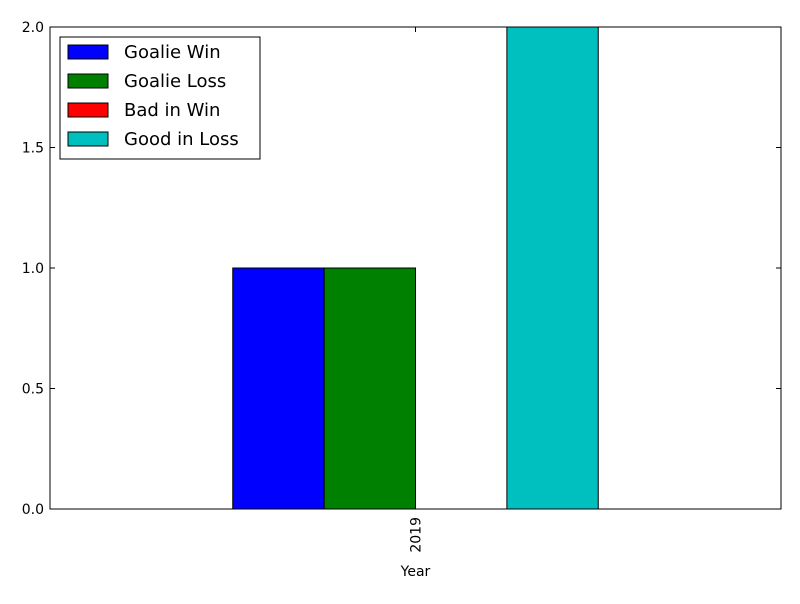 This screenshot has height=604, width=800. What do you see at coordinates (552, 268) in the screenshot?
I see `bar-good-in-loss` at bounding box center [552, 268].